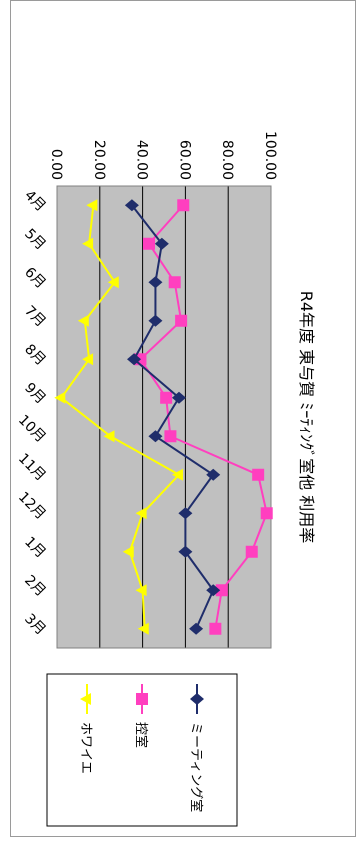  I want to click on x-tick-label: 3月, so click(35, 625).